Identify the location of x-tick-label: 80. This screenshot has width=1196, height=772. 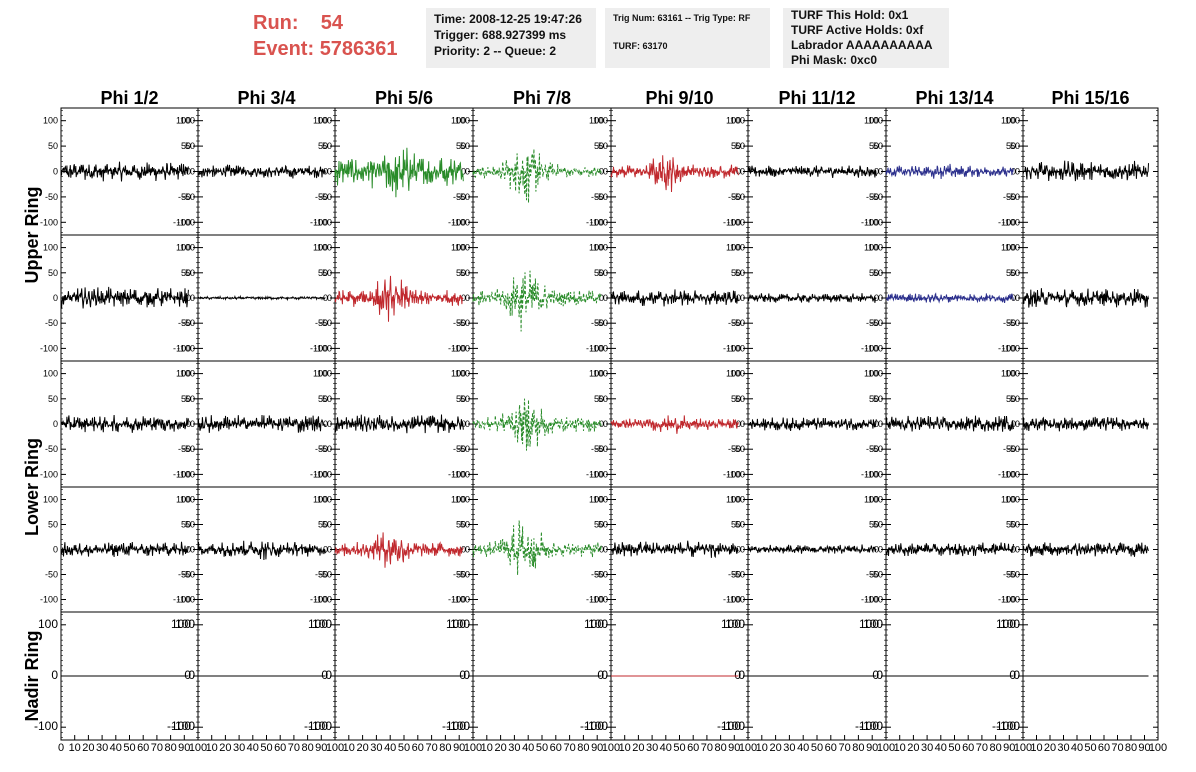
(995, 748).